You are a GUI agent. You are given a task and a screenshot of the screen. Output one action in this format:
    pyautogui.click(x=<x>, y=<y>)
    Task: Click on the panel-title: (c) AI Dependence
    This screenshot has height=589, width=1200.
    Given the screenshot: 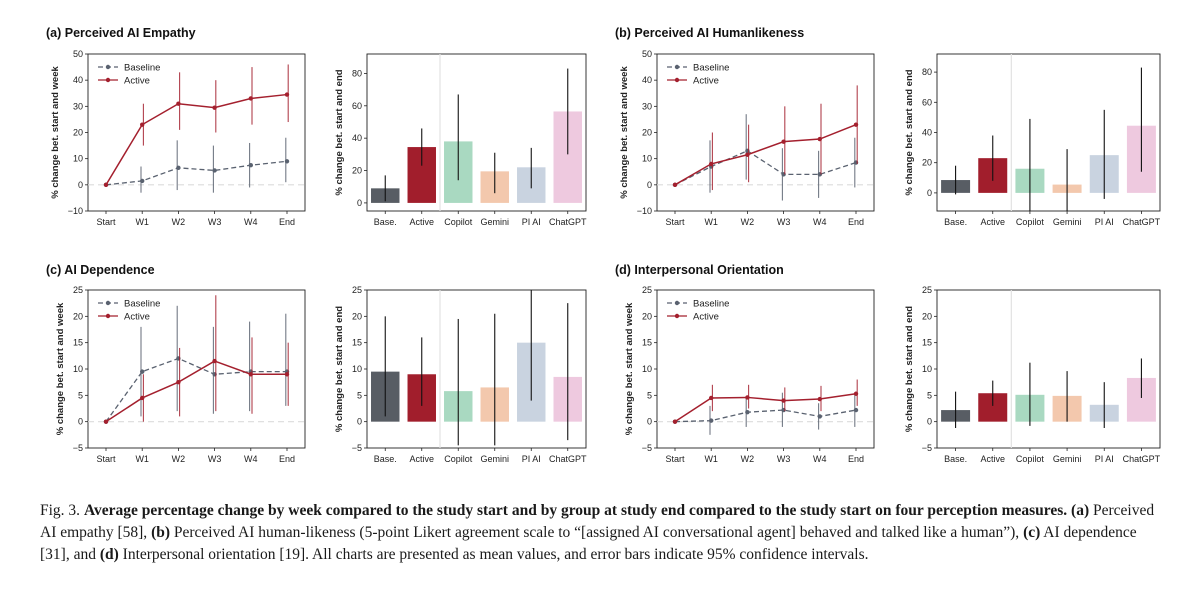 What is the action you would take?
    pyautogui.click(x=100, y=270)
    